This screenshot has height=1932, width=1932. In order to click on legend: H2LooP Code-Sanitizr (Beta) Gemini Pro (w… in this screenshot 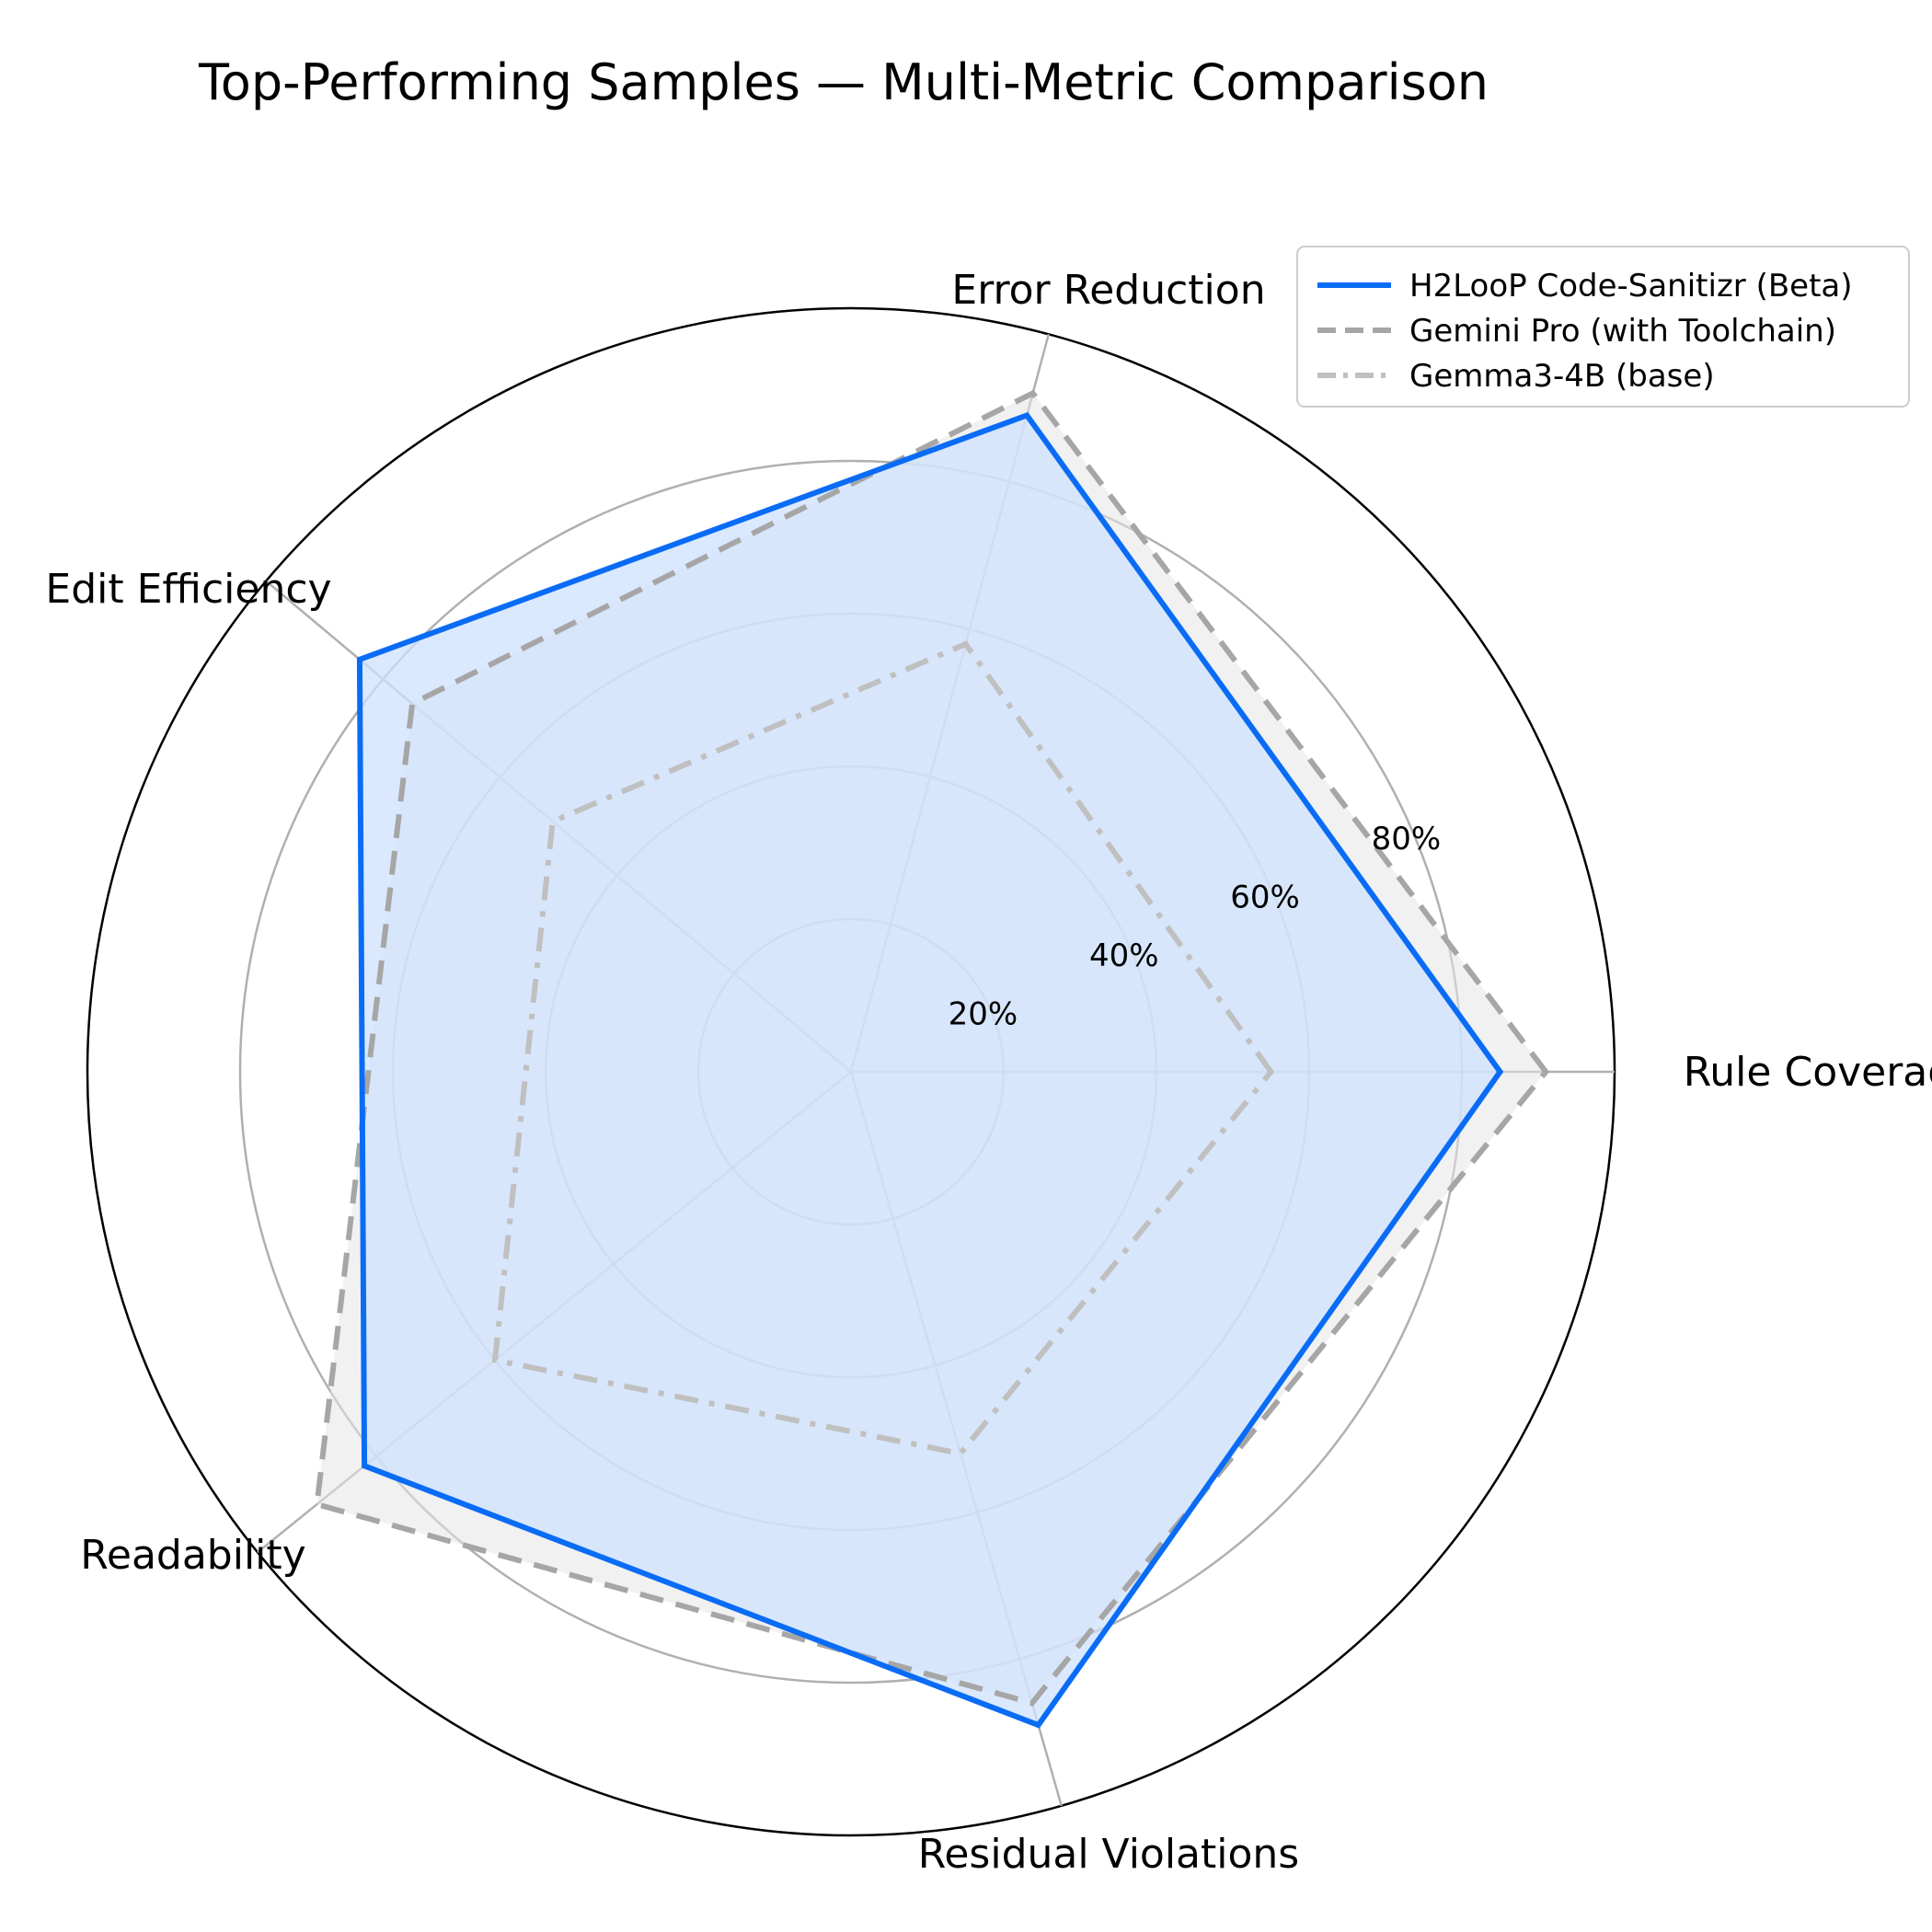, I will do `click(1603, 327)`.